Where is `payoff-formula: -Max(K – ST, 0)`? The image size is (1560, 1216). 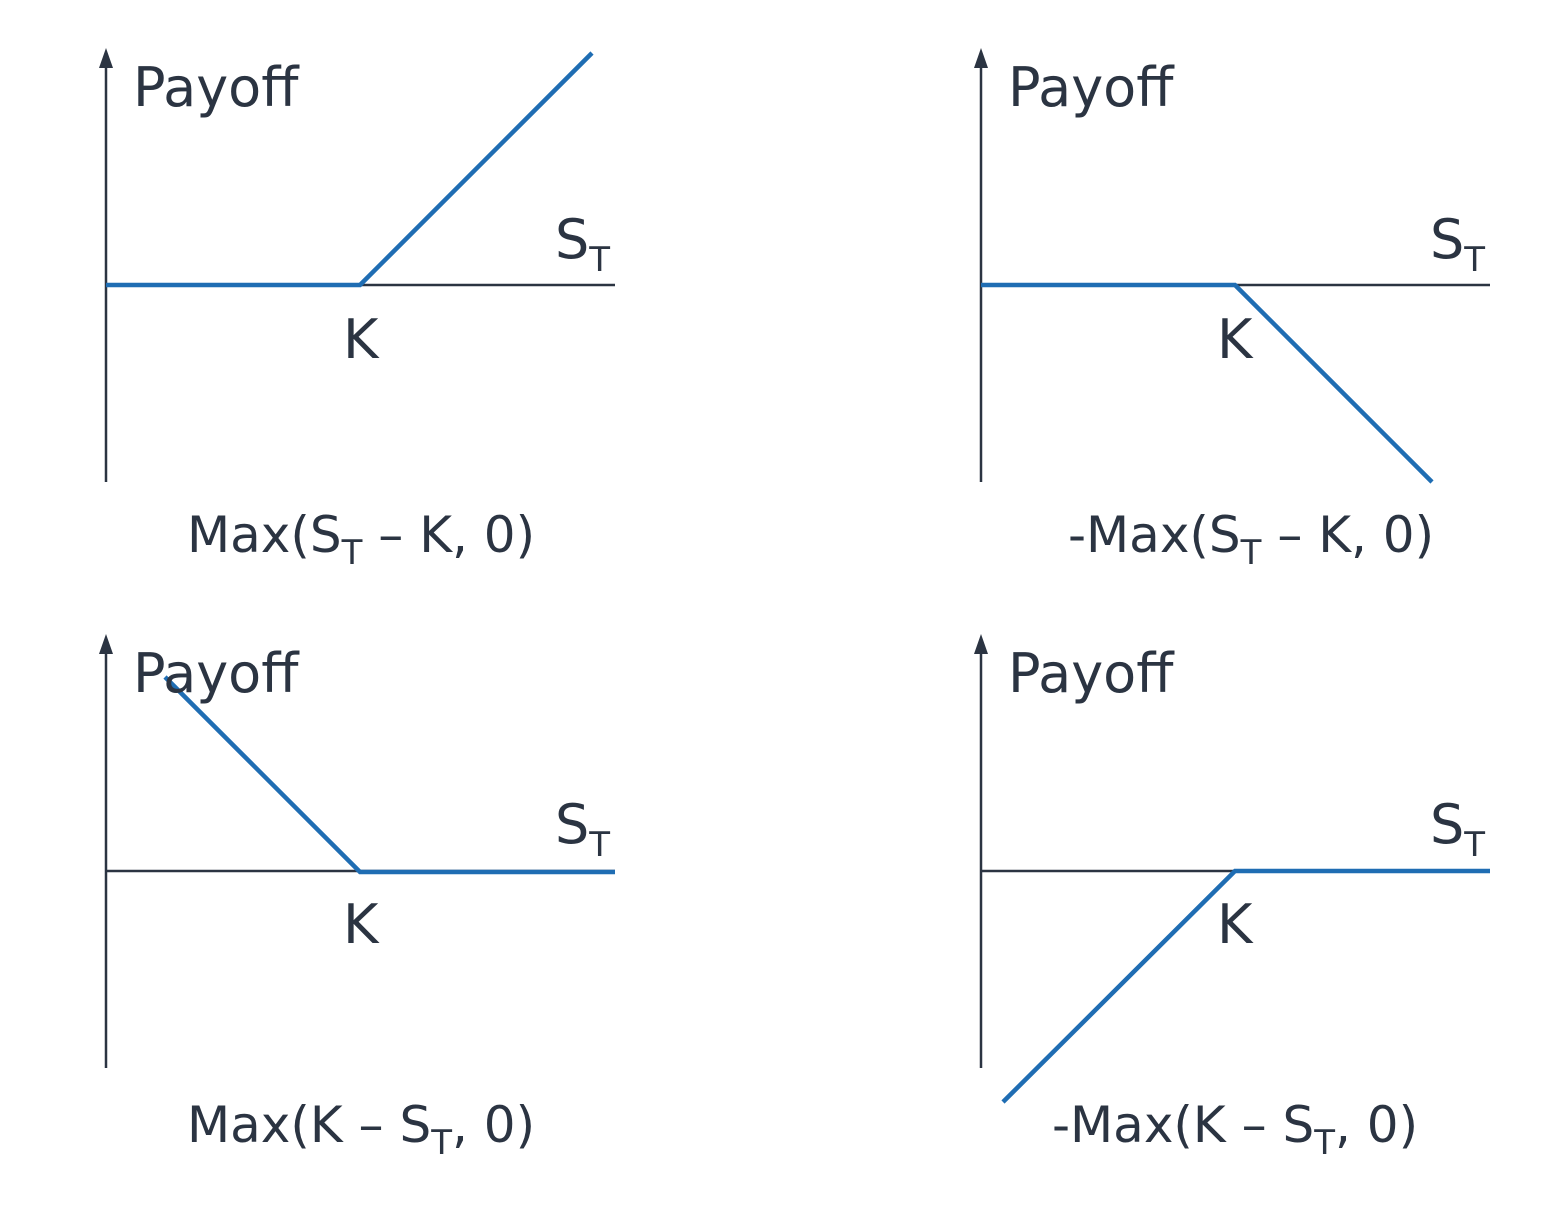
payoff-formula: -Max(K – ST, 0) is located at coordinates (1235, 1129).